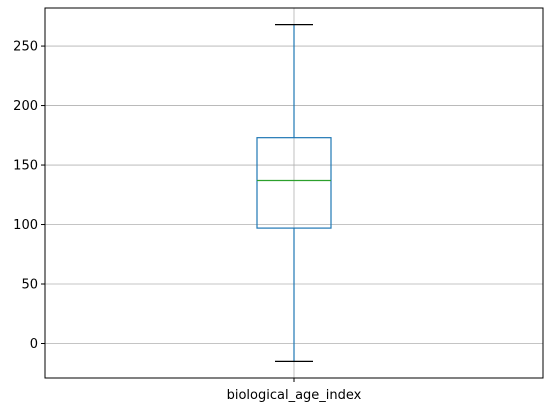 The width and height of the screenshot is (552, 413). What do you see at coordinates (34, 344) in the screenshot?
I see `y-tick-label: 0` at bounding box center [34, 344].